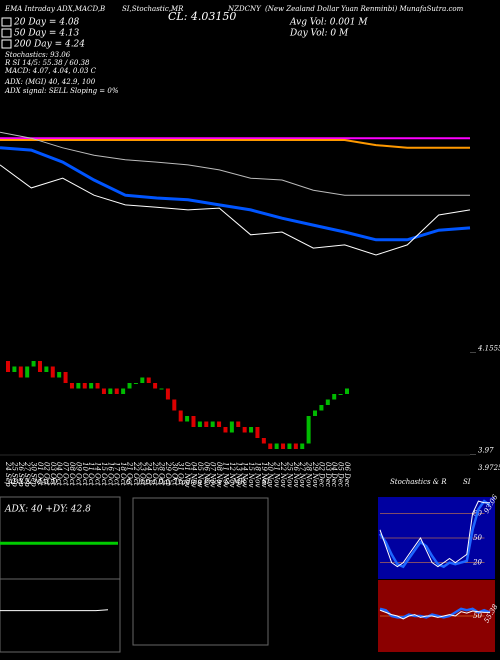 The height and width of the screenshot is (660, 500). I want to click on panel-label: 6, so click(128, 482).